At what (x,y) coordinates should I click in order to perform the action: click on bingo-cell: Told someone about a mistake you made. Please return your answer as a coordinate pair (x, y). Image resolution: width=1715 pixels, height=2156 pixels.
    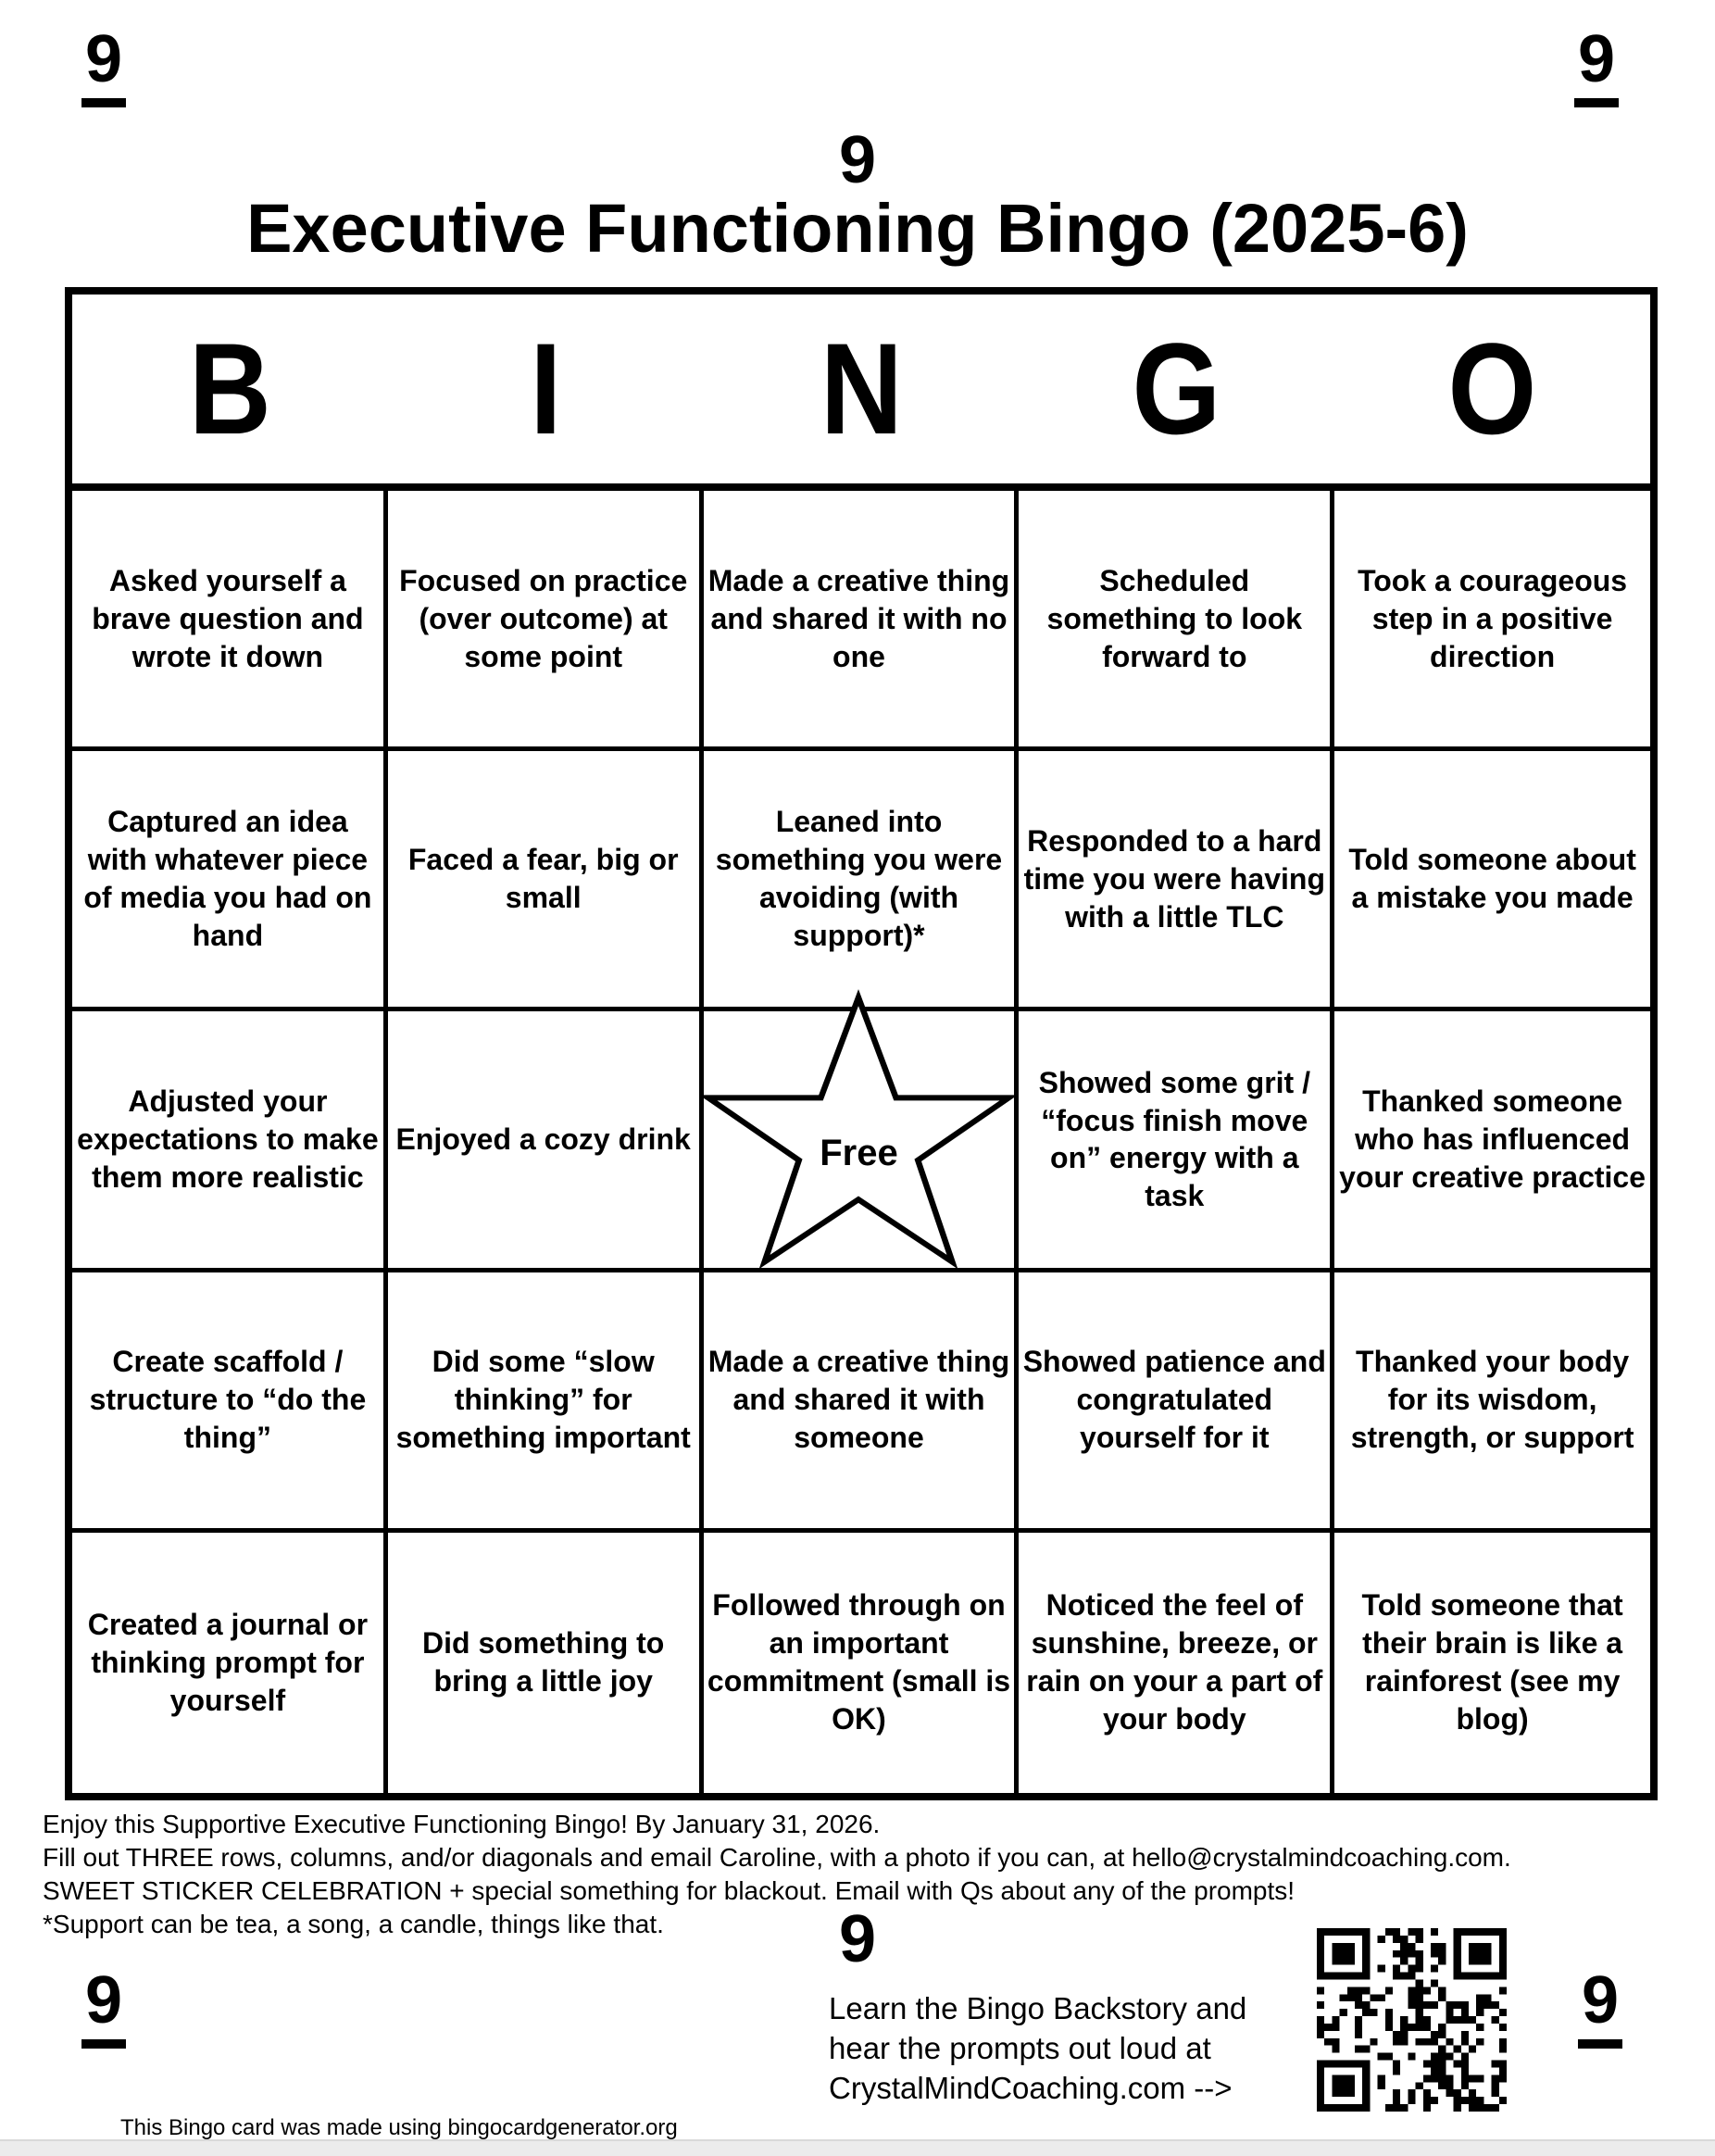
    Looking at the image, I should click on (1492, 881).